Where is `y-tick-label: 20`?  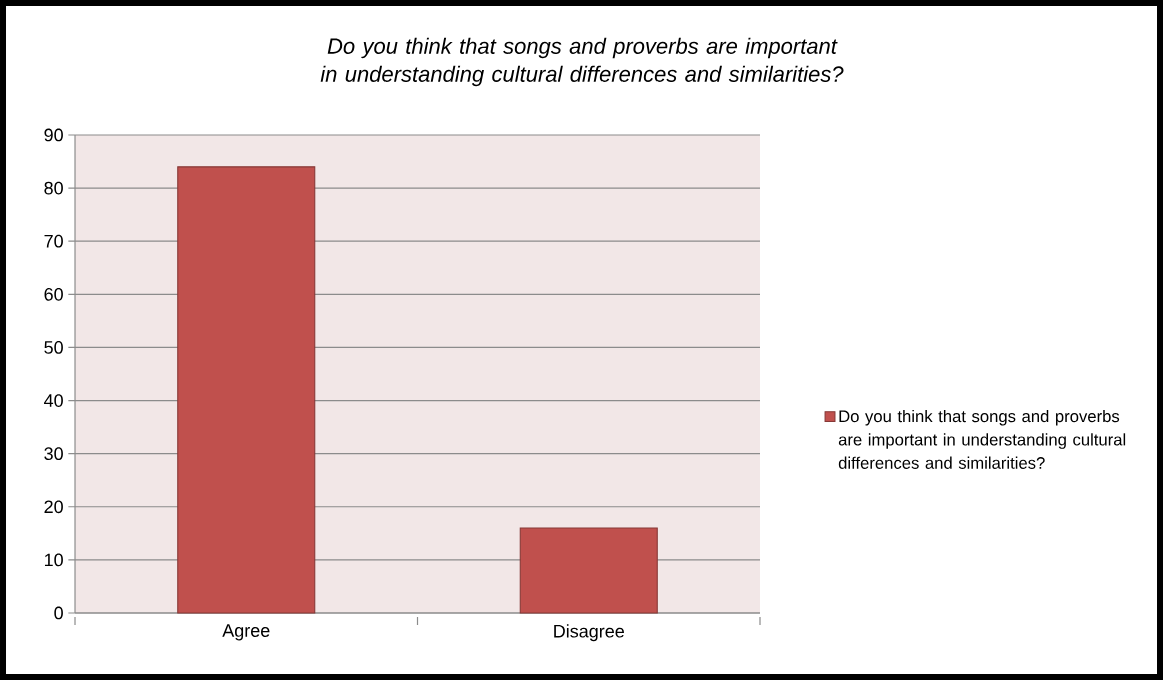
y-tick-label: 20 is located at coordinates (53, 507).